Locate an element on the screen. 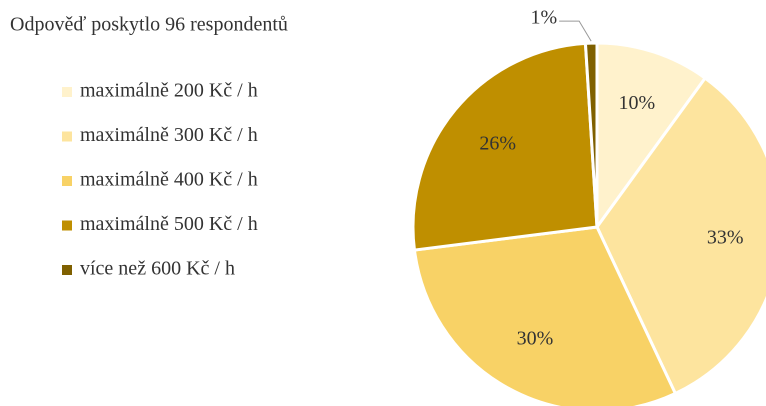 The width and height of the screenshot is (766, 406). data-label: 33% is located at coordinates (725, 238).